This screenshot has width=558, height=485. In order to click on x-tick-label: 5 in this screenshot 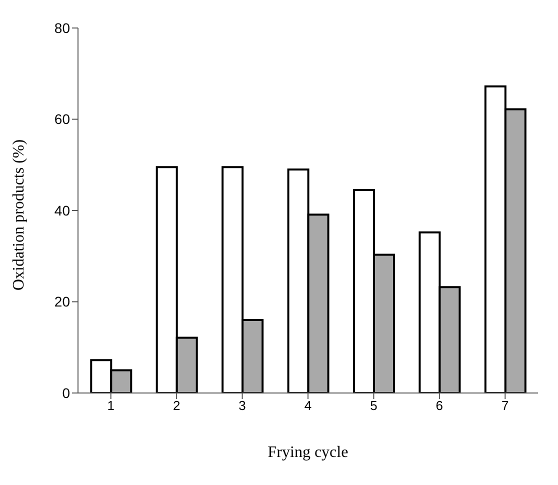, I will do `click(374, 406)`.